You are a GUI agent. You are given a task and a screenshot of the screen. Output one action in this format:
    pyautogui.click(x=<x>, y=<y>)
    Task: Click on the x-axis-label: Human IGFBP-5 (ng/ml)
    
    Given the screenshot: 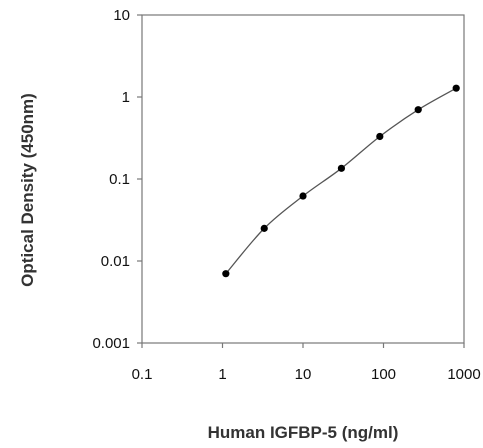 What is the action you would take?
    pyautogui.click(x=303, y=432)
    